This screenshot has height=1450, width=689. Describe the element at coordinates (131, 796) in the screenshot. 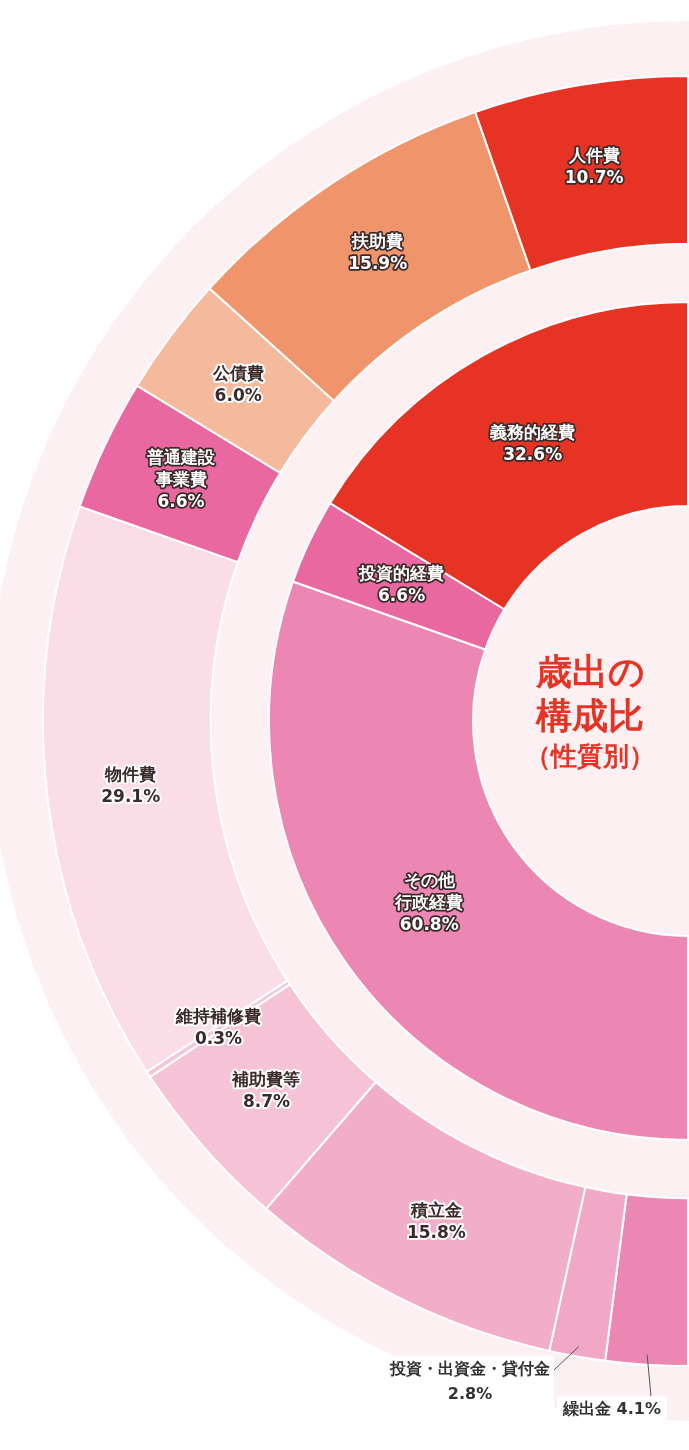

I see `data-label: 29.1%` at that location.